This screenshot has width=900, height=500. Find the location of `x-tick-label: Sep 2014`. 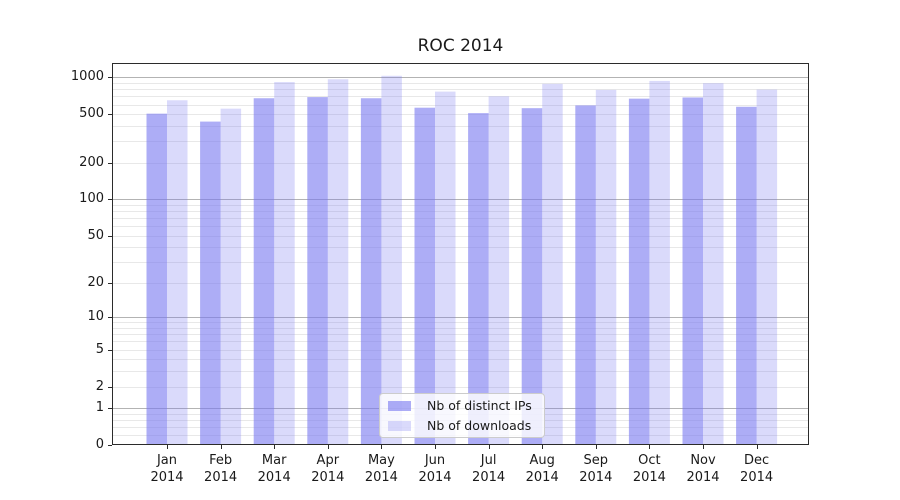

x-tick-label: Sep 2014 is located at coordinates (596, 469).